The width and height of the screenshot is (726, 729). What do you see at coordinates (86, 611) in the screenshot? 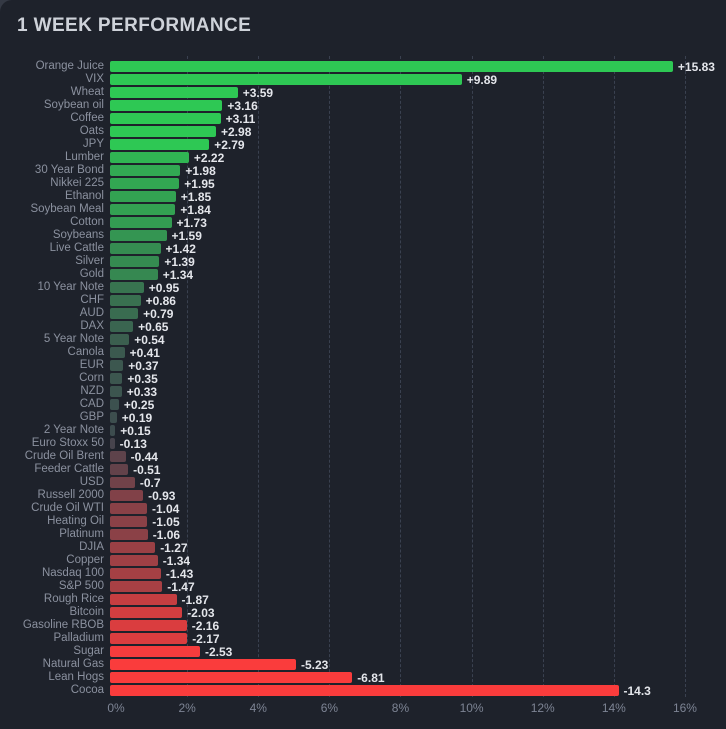
I see `category-label: Bitcoin` at bounding box center [86, 611].